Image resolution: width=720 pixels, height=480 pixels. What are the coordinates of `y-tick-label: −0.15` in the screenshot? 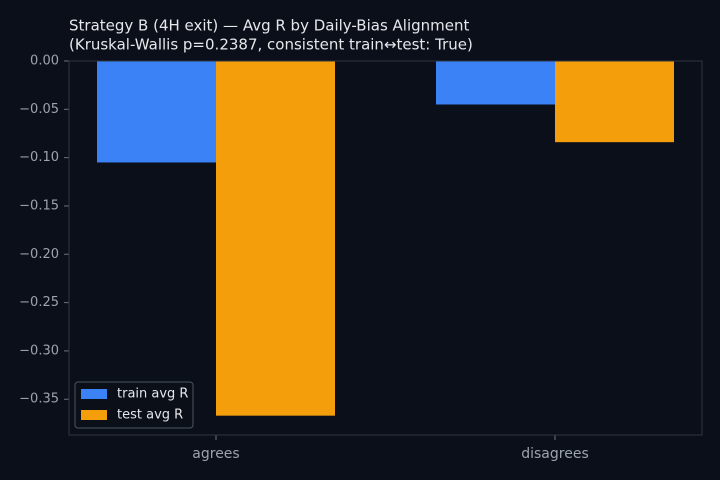 It's located at (39, 205).